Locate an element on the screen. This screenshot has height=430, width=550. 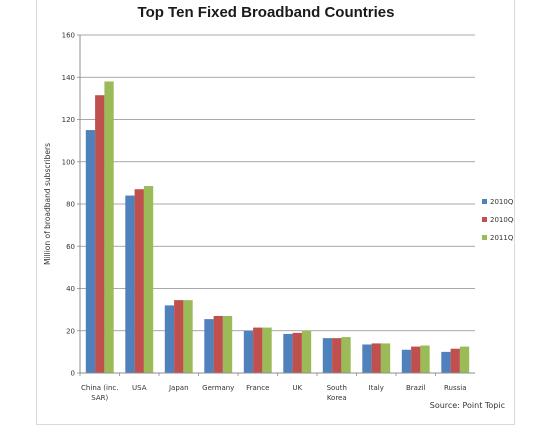
x-category-label: Brazil is located at coordinates (416, 388).